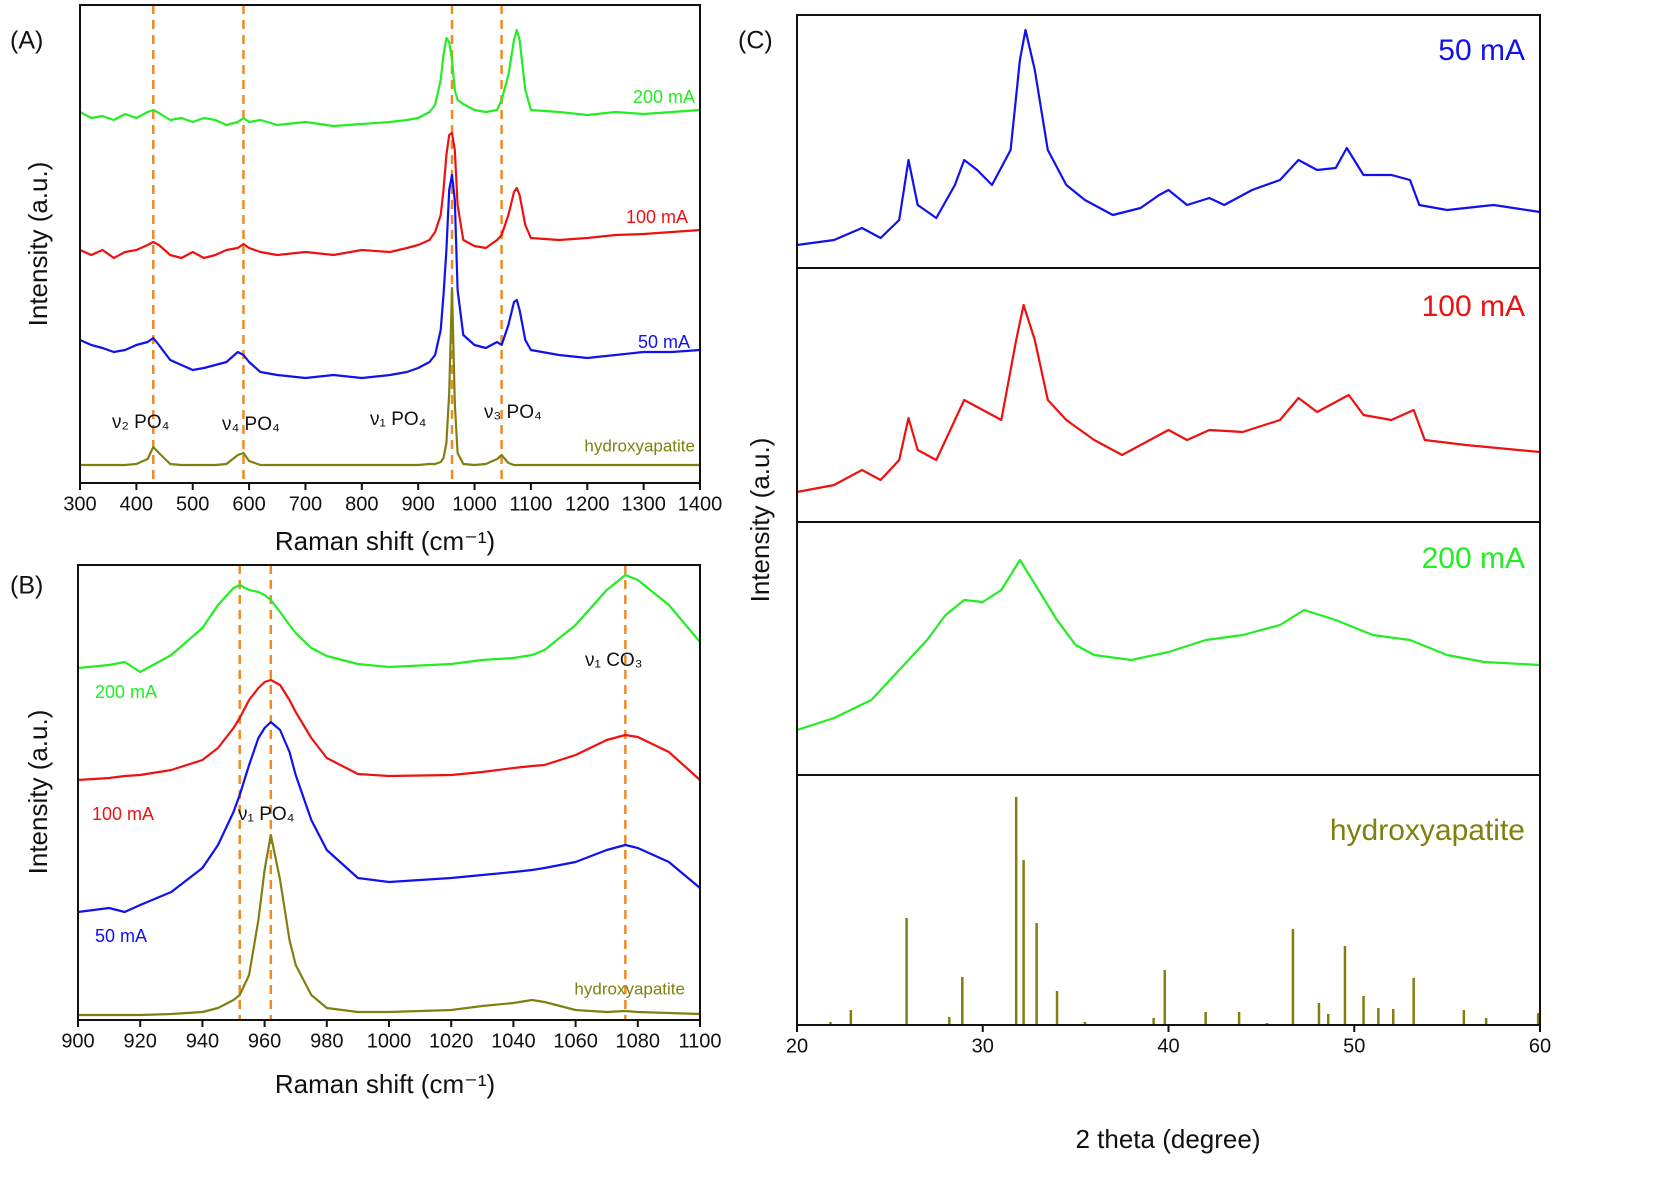 The height and width of the screenshot is (1179, 1661). What do you see at coordinates (140, 1041) in the screenshot?
I see `x-tick-label: 920` at bounding box center [140, 1041].